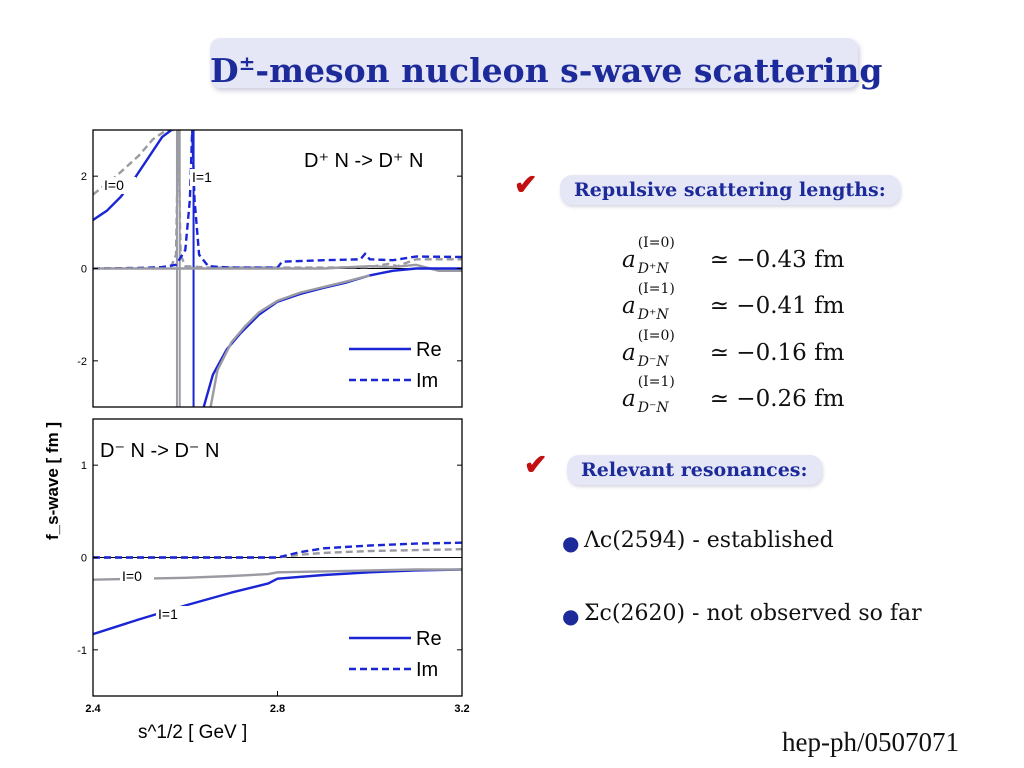 Image resolution: width=1024 pixels, height=768 pixels. What do you see at coordinates (777, 353) in the screenshot?
I see `formula-value: ≃ −0.16 fm` at bounding box center [777, 353].